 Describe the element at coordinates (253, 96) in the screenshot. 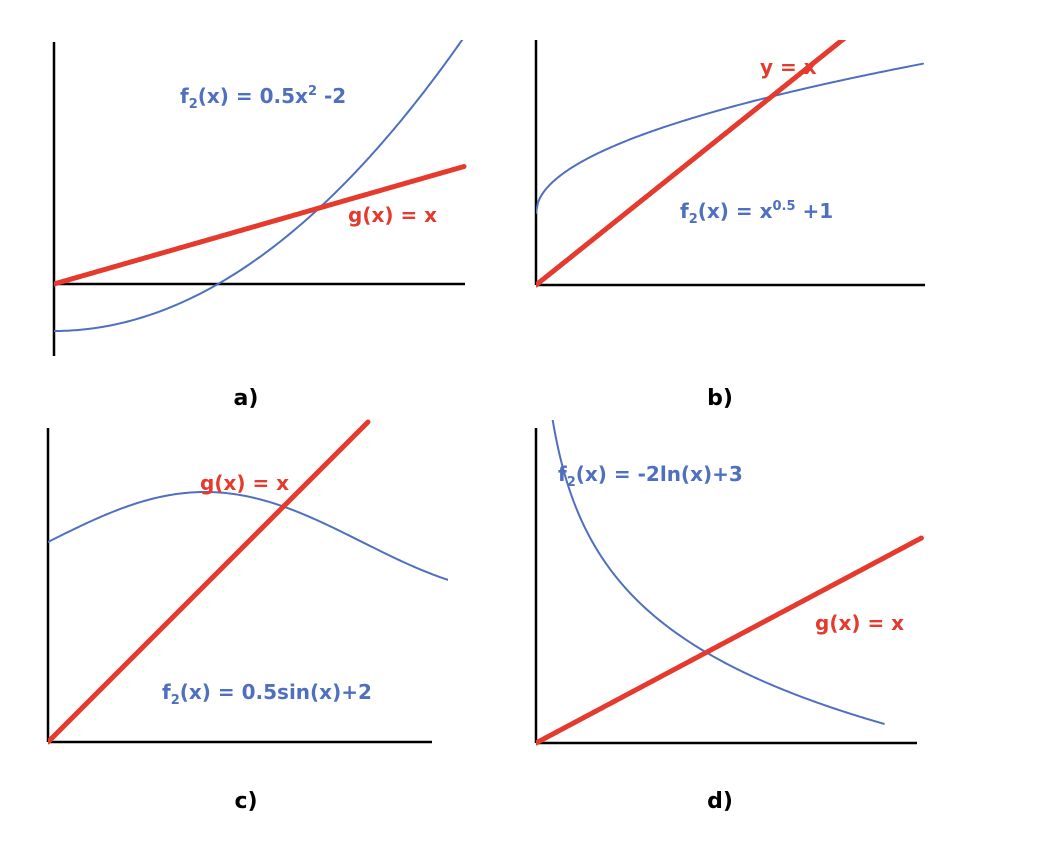

I see `label-body: (x) = 0.5x` at that location.